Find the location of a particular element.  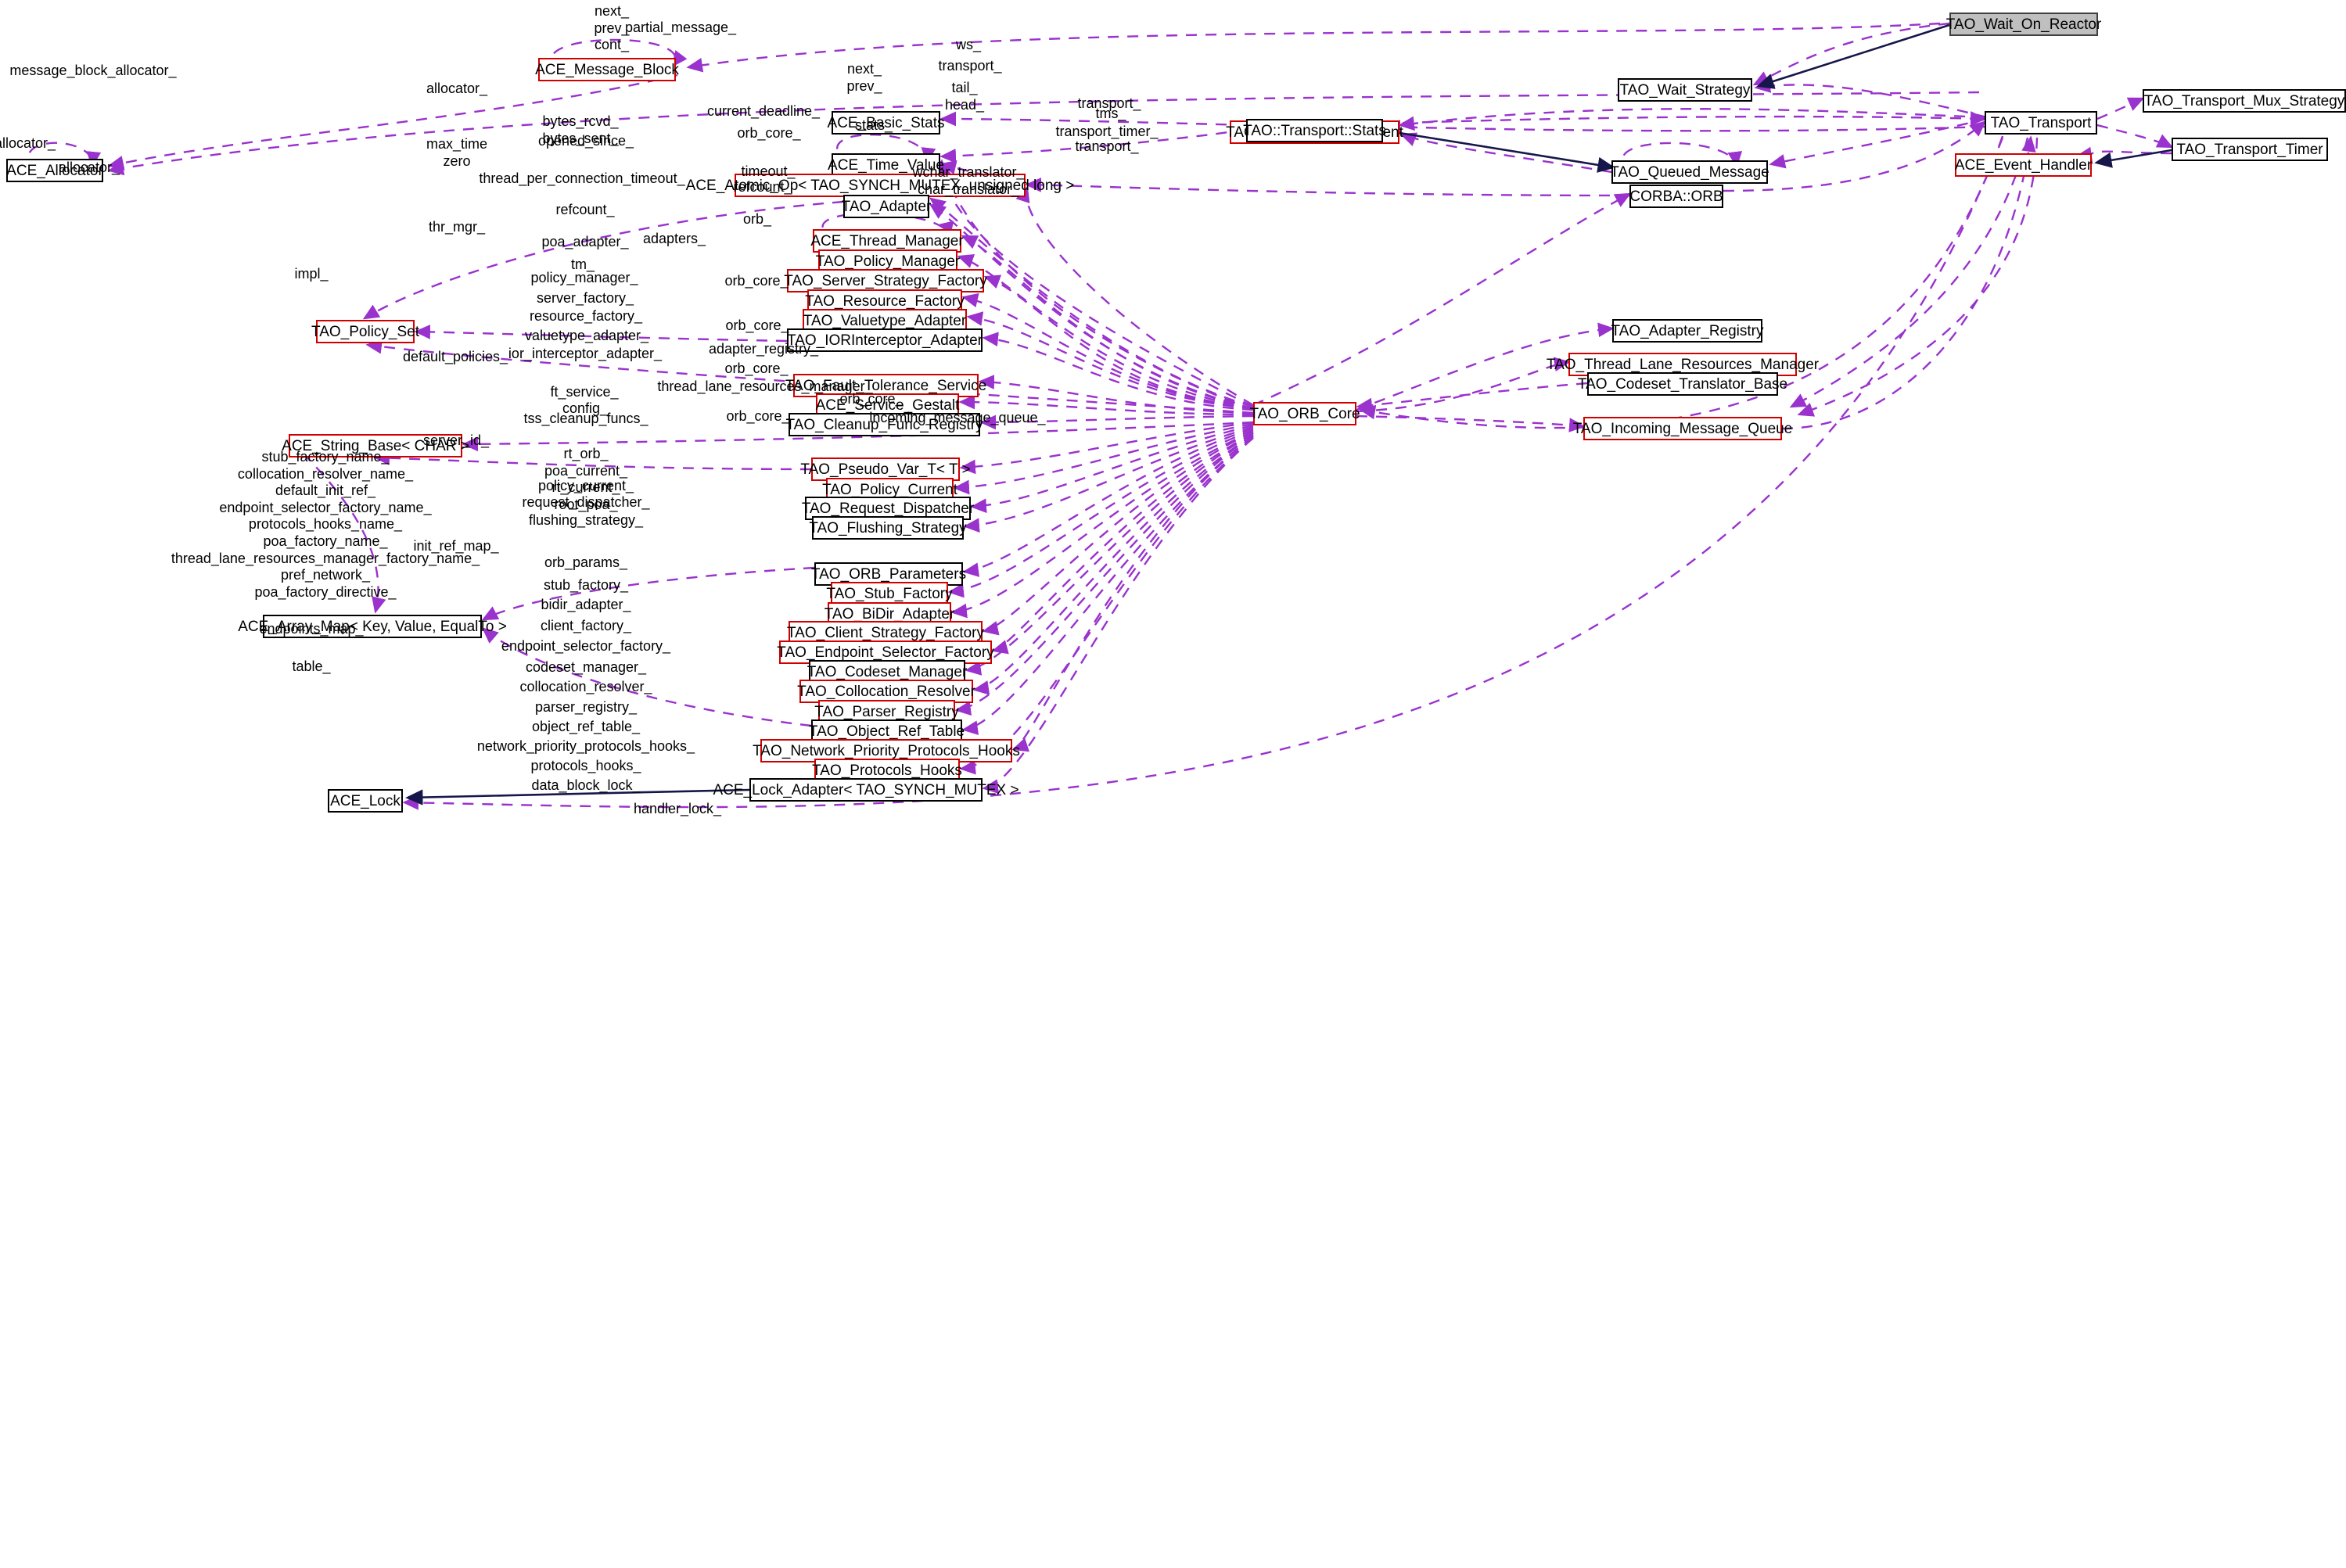

edge-label-l-endpoint-sel: endpoint_selector_factory_ is located at coordinates (585, 646).